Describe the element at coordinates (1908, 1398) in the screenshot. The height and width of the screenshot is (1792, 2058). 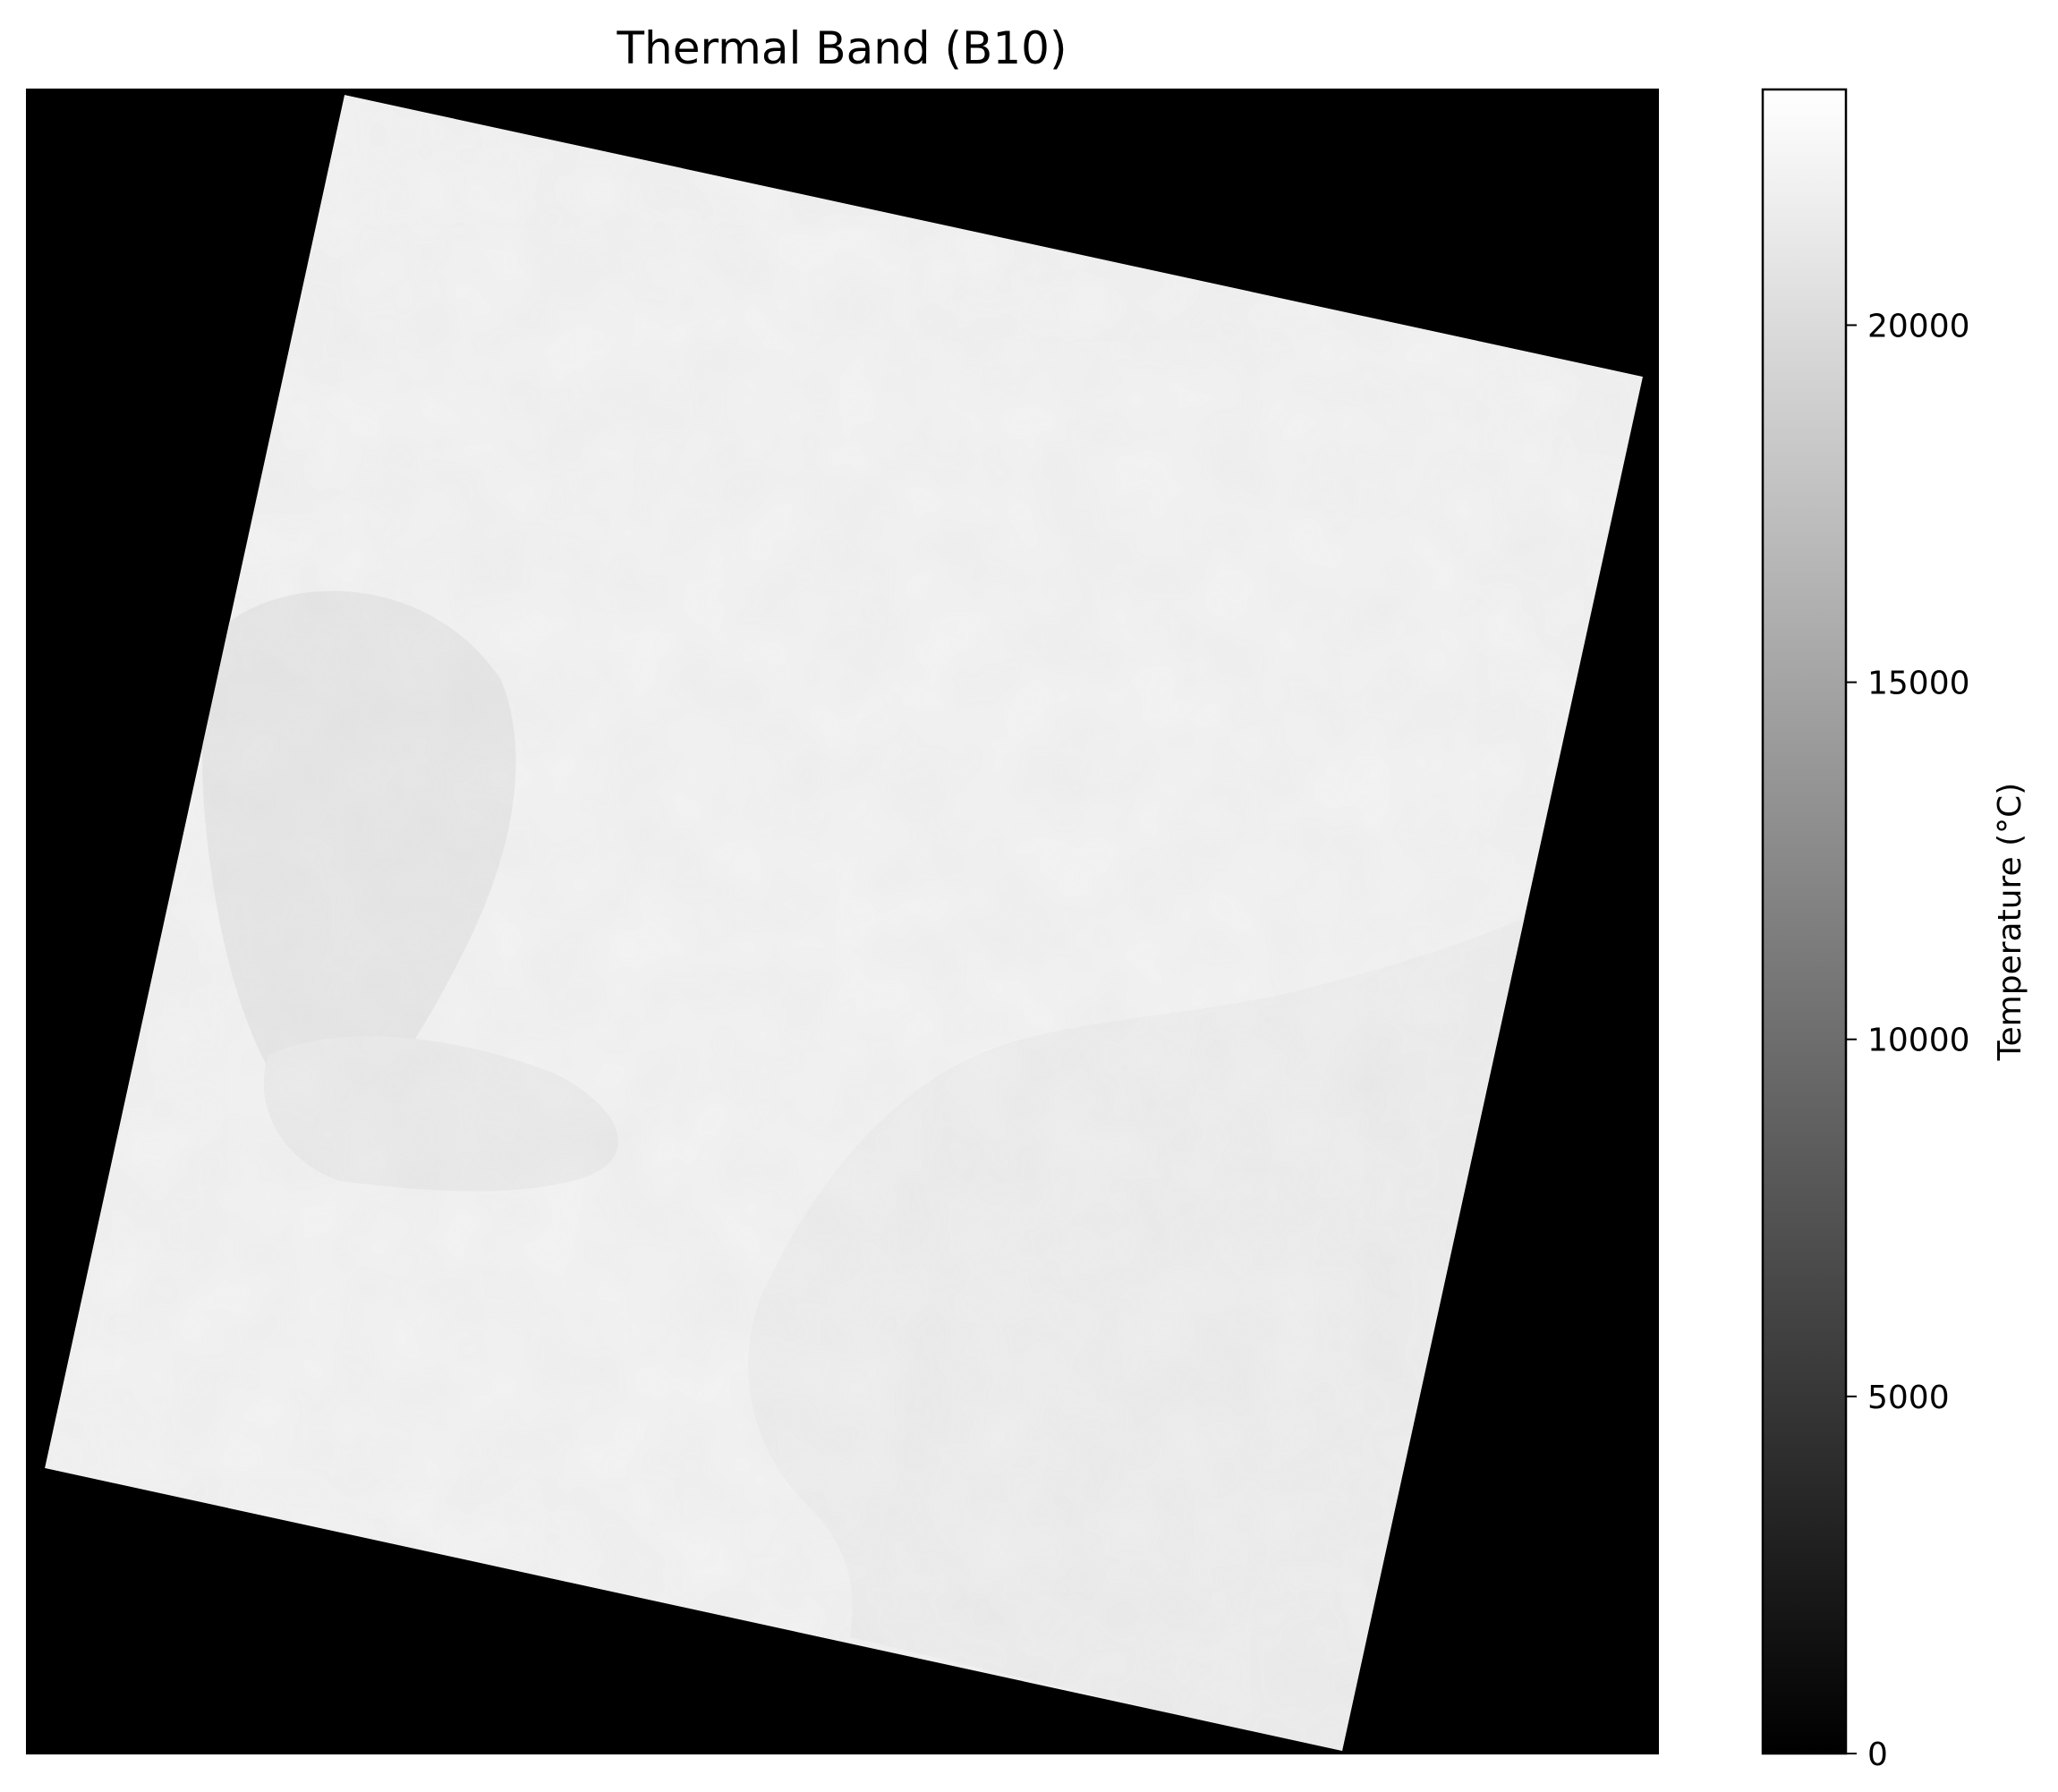
I see `colorbar-tick-label: 5000` at that location.